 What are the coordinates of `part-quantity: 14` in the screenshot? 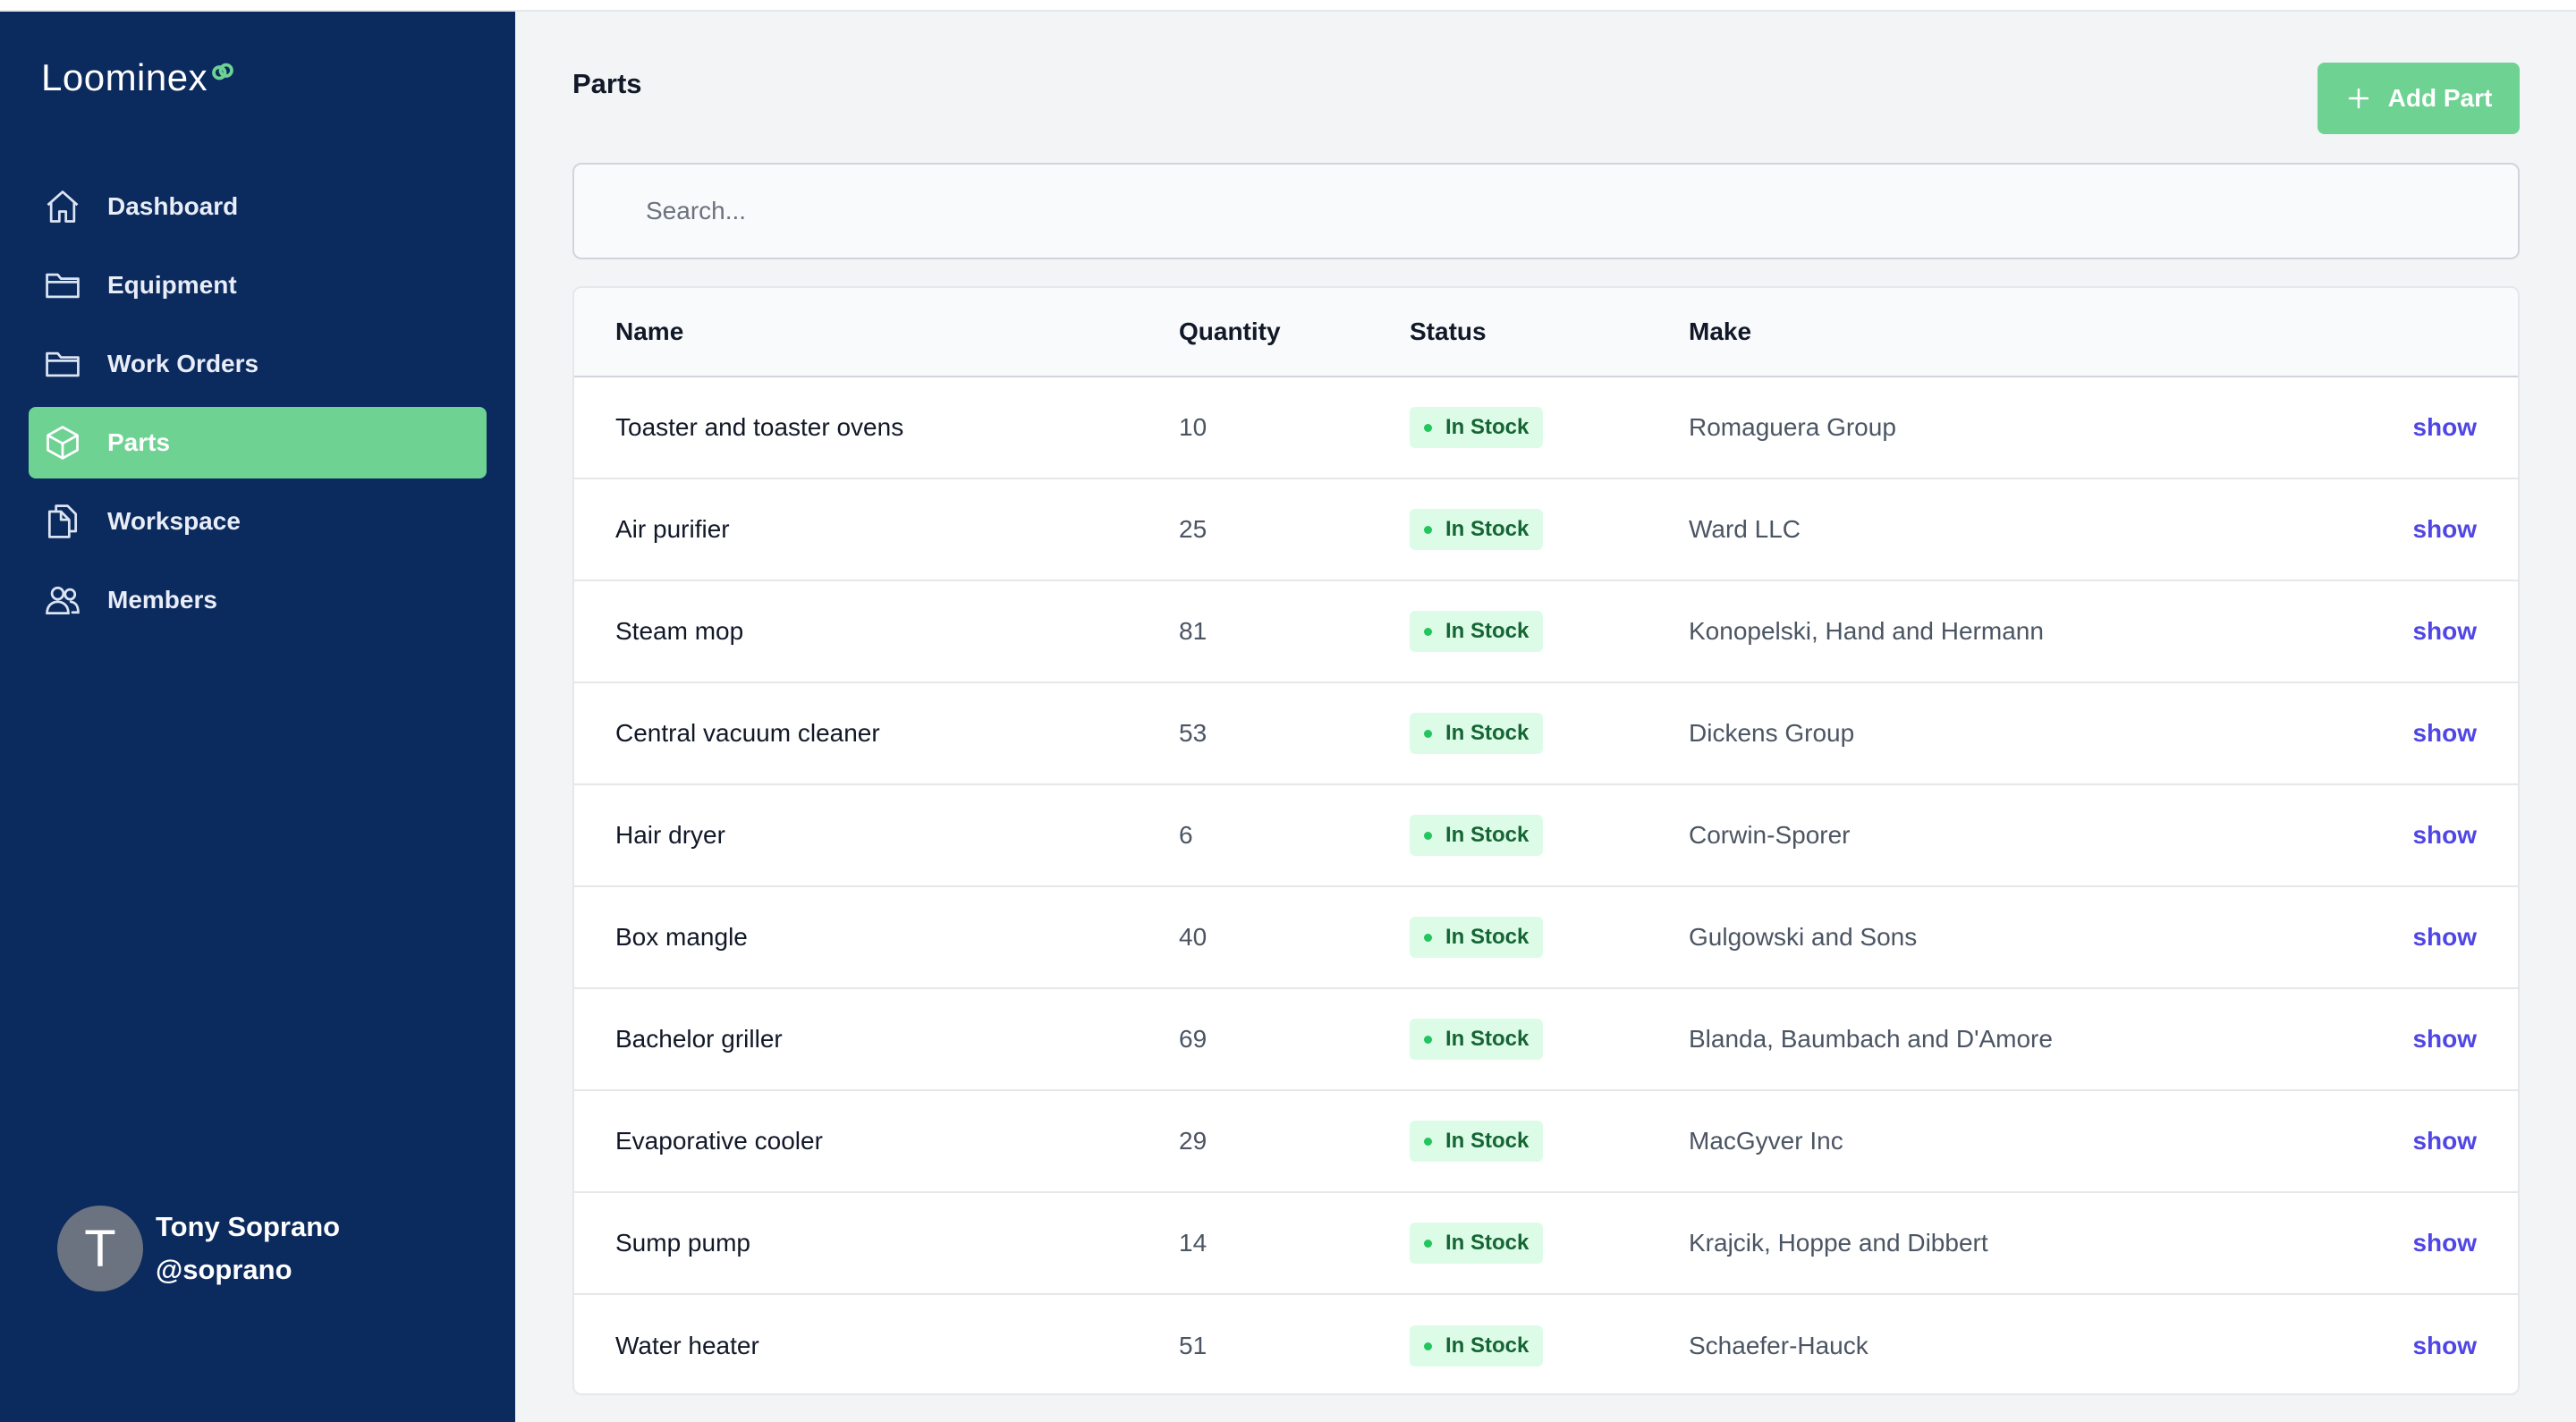 It's located at (1193, 1243).